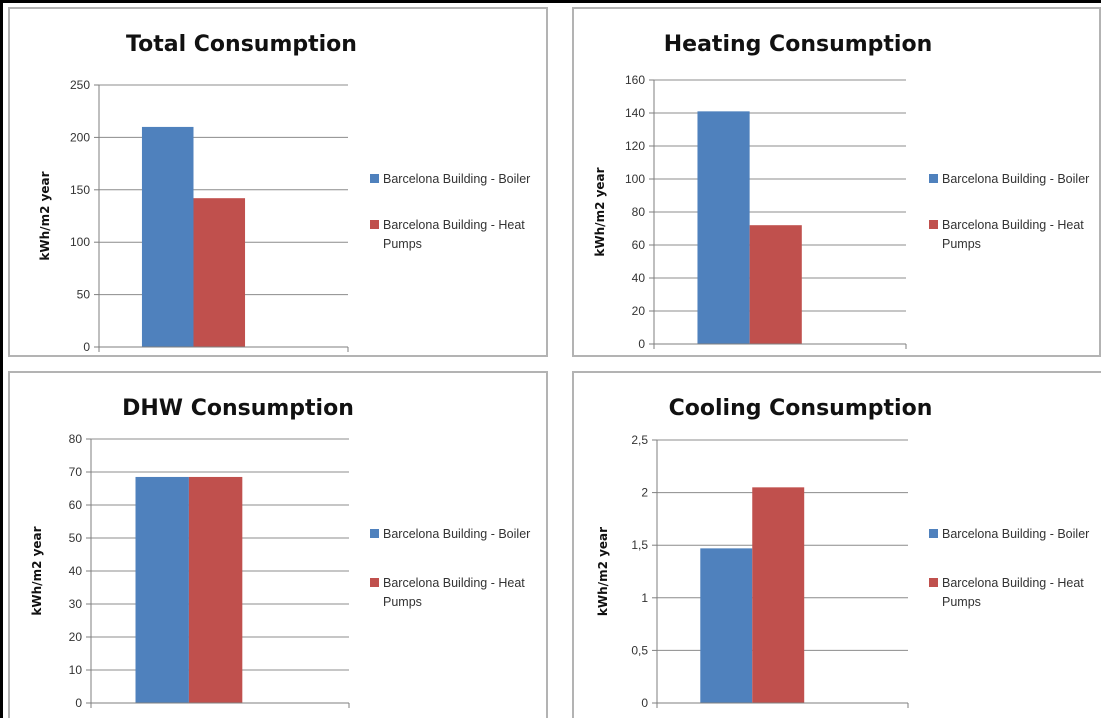  Describe the element at coordinates (80, 190) in the screenshot. I see `y-tick-label: 150` at that location.